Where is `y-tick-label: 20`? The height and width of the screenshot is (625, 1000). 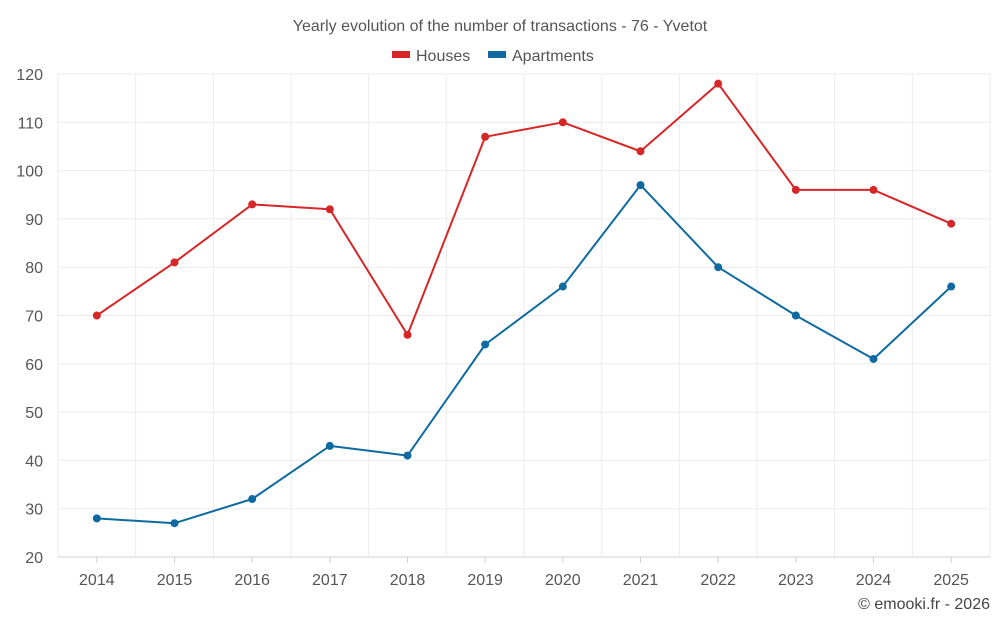 y-tick-label: 20 is located at coordinates (34, 558).